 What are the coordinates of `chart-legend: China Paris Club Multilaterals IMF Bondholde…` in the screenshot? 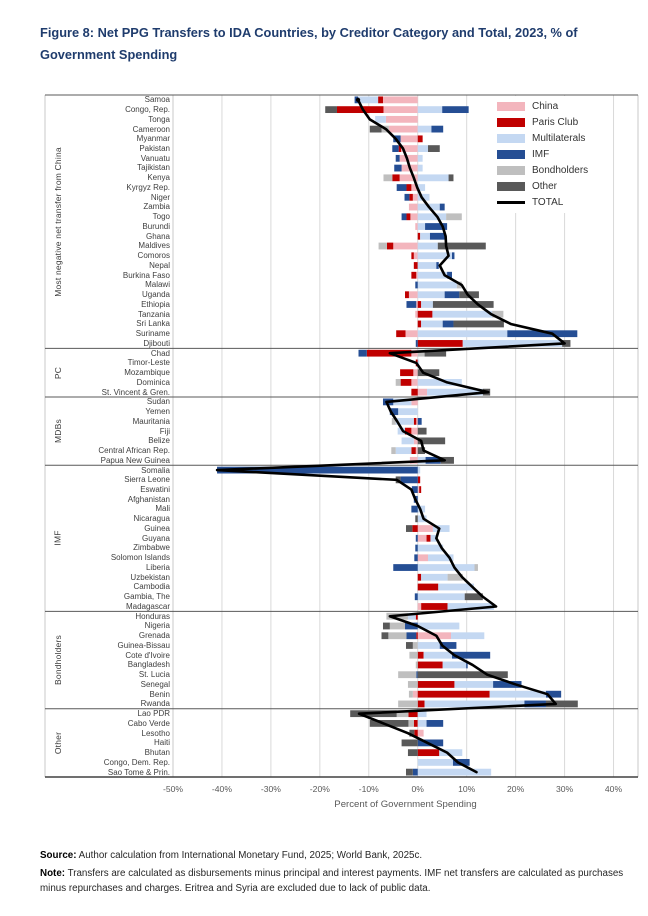 It's located at (544, 154).